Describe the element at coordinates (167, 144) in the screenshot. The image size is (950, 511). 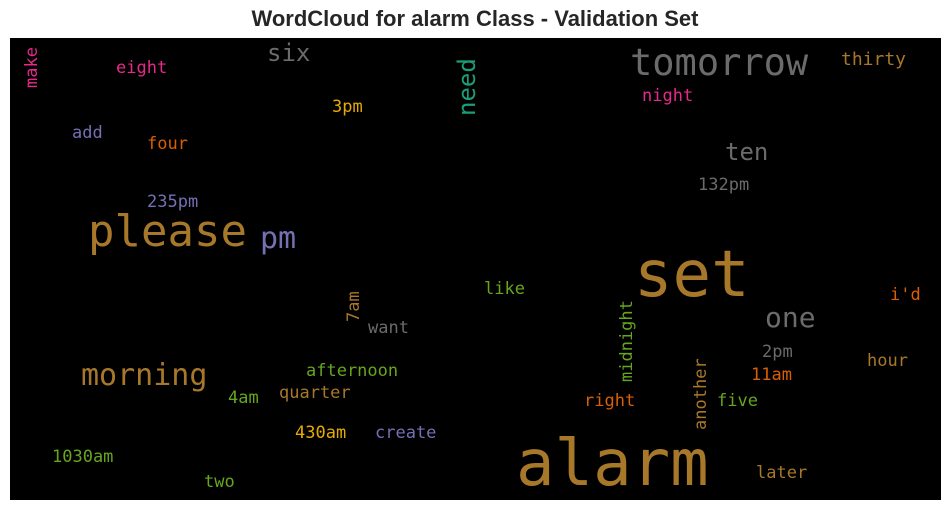
I see `word-four: four` at that location.